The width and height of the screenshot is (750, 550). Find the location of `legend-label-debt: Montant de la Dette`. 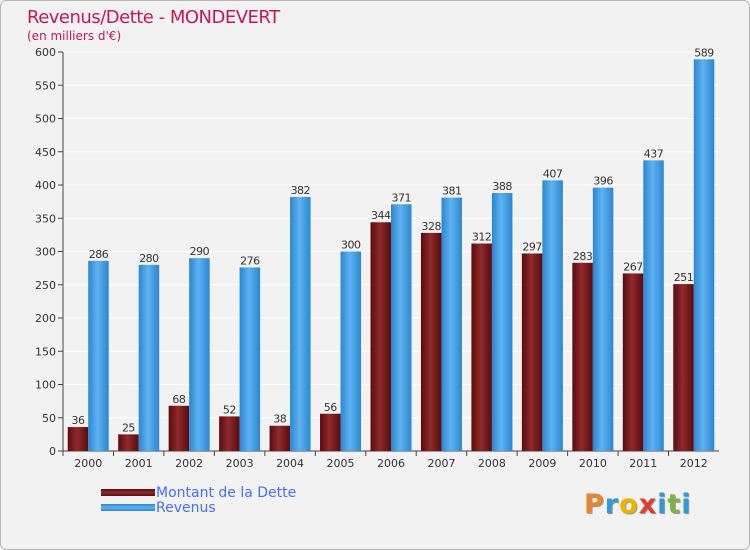

legend-label-debt: Montant de la Dette is located at coordinates (226, 493).